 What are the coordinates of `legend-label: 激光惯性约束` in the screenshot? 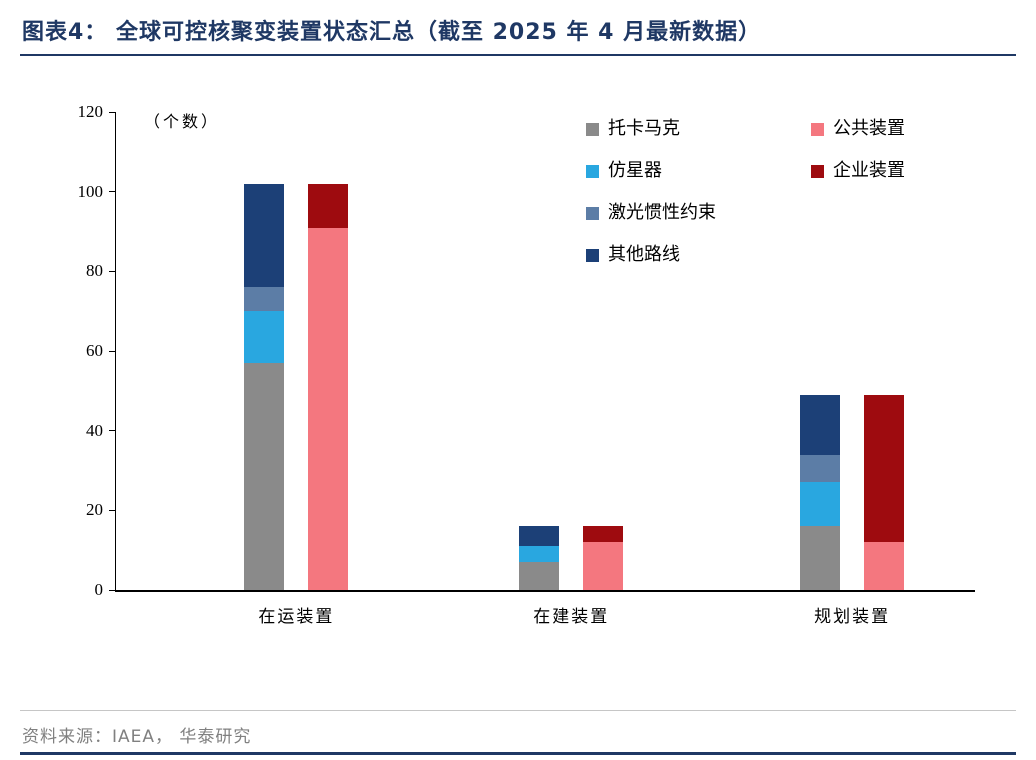 It's located at (662, 212).